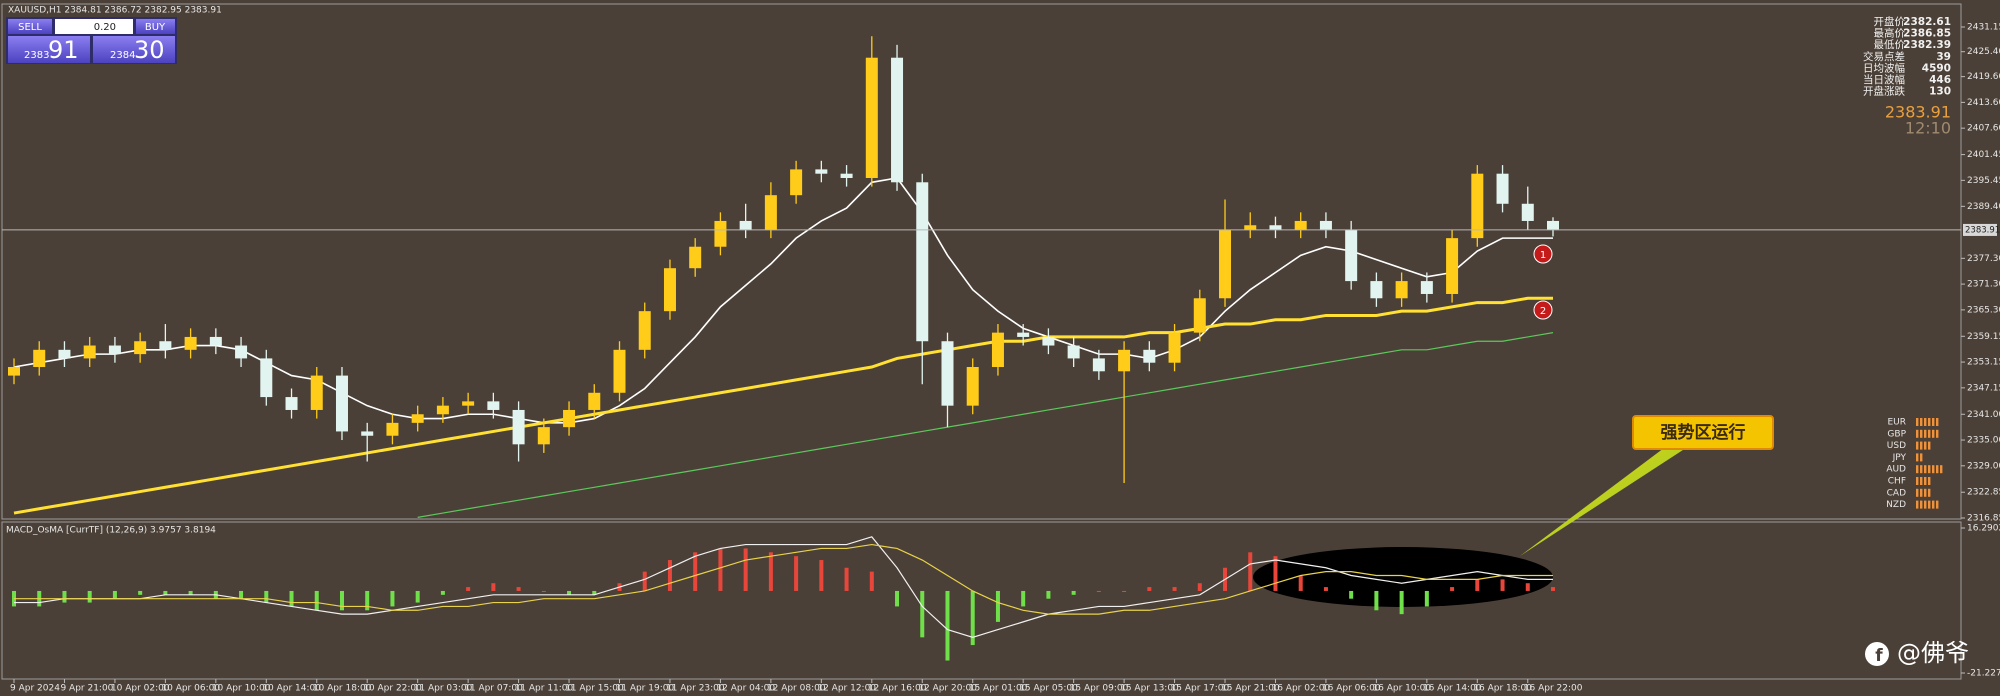 The height and width of the screenshot is (696, 2000). I want to click on sell-price-box, so click(49, 49).